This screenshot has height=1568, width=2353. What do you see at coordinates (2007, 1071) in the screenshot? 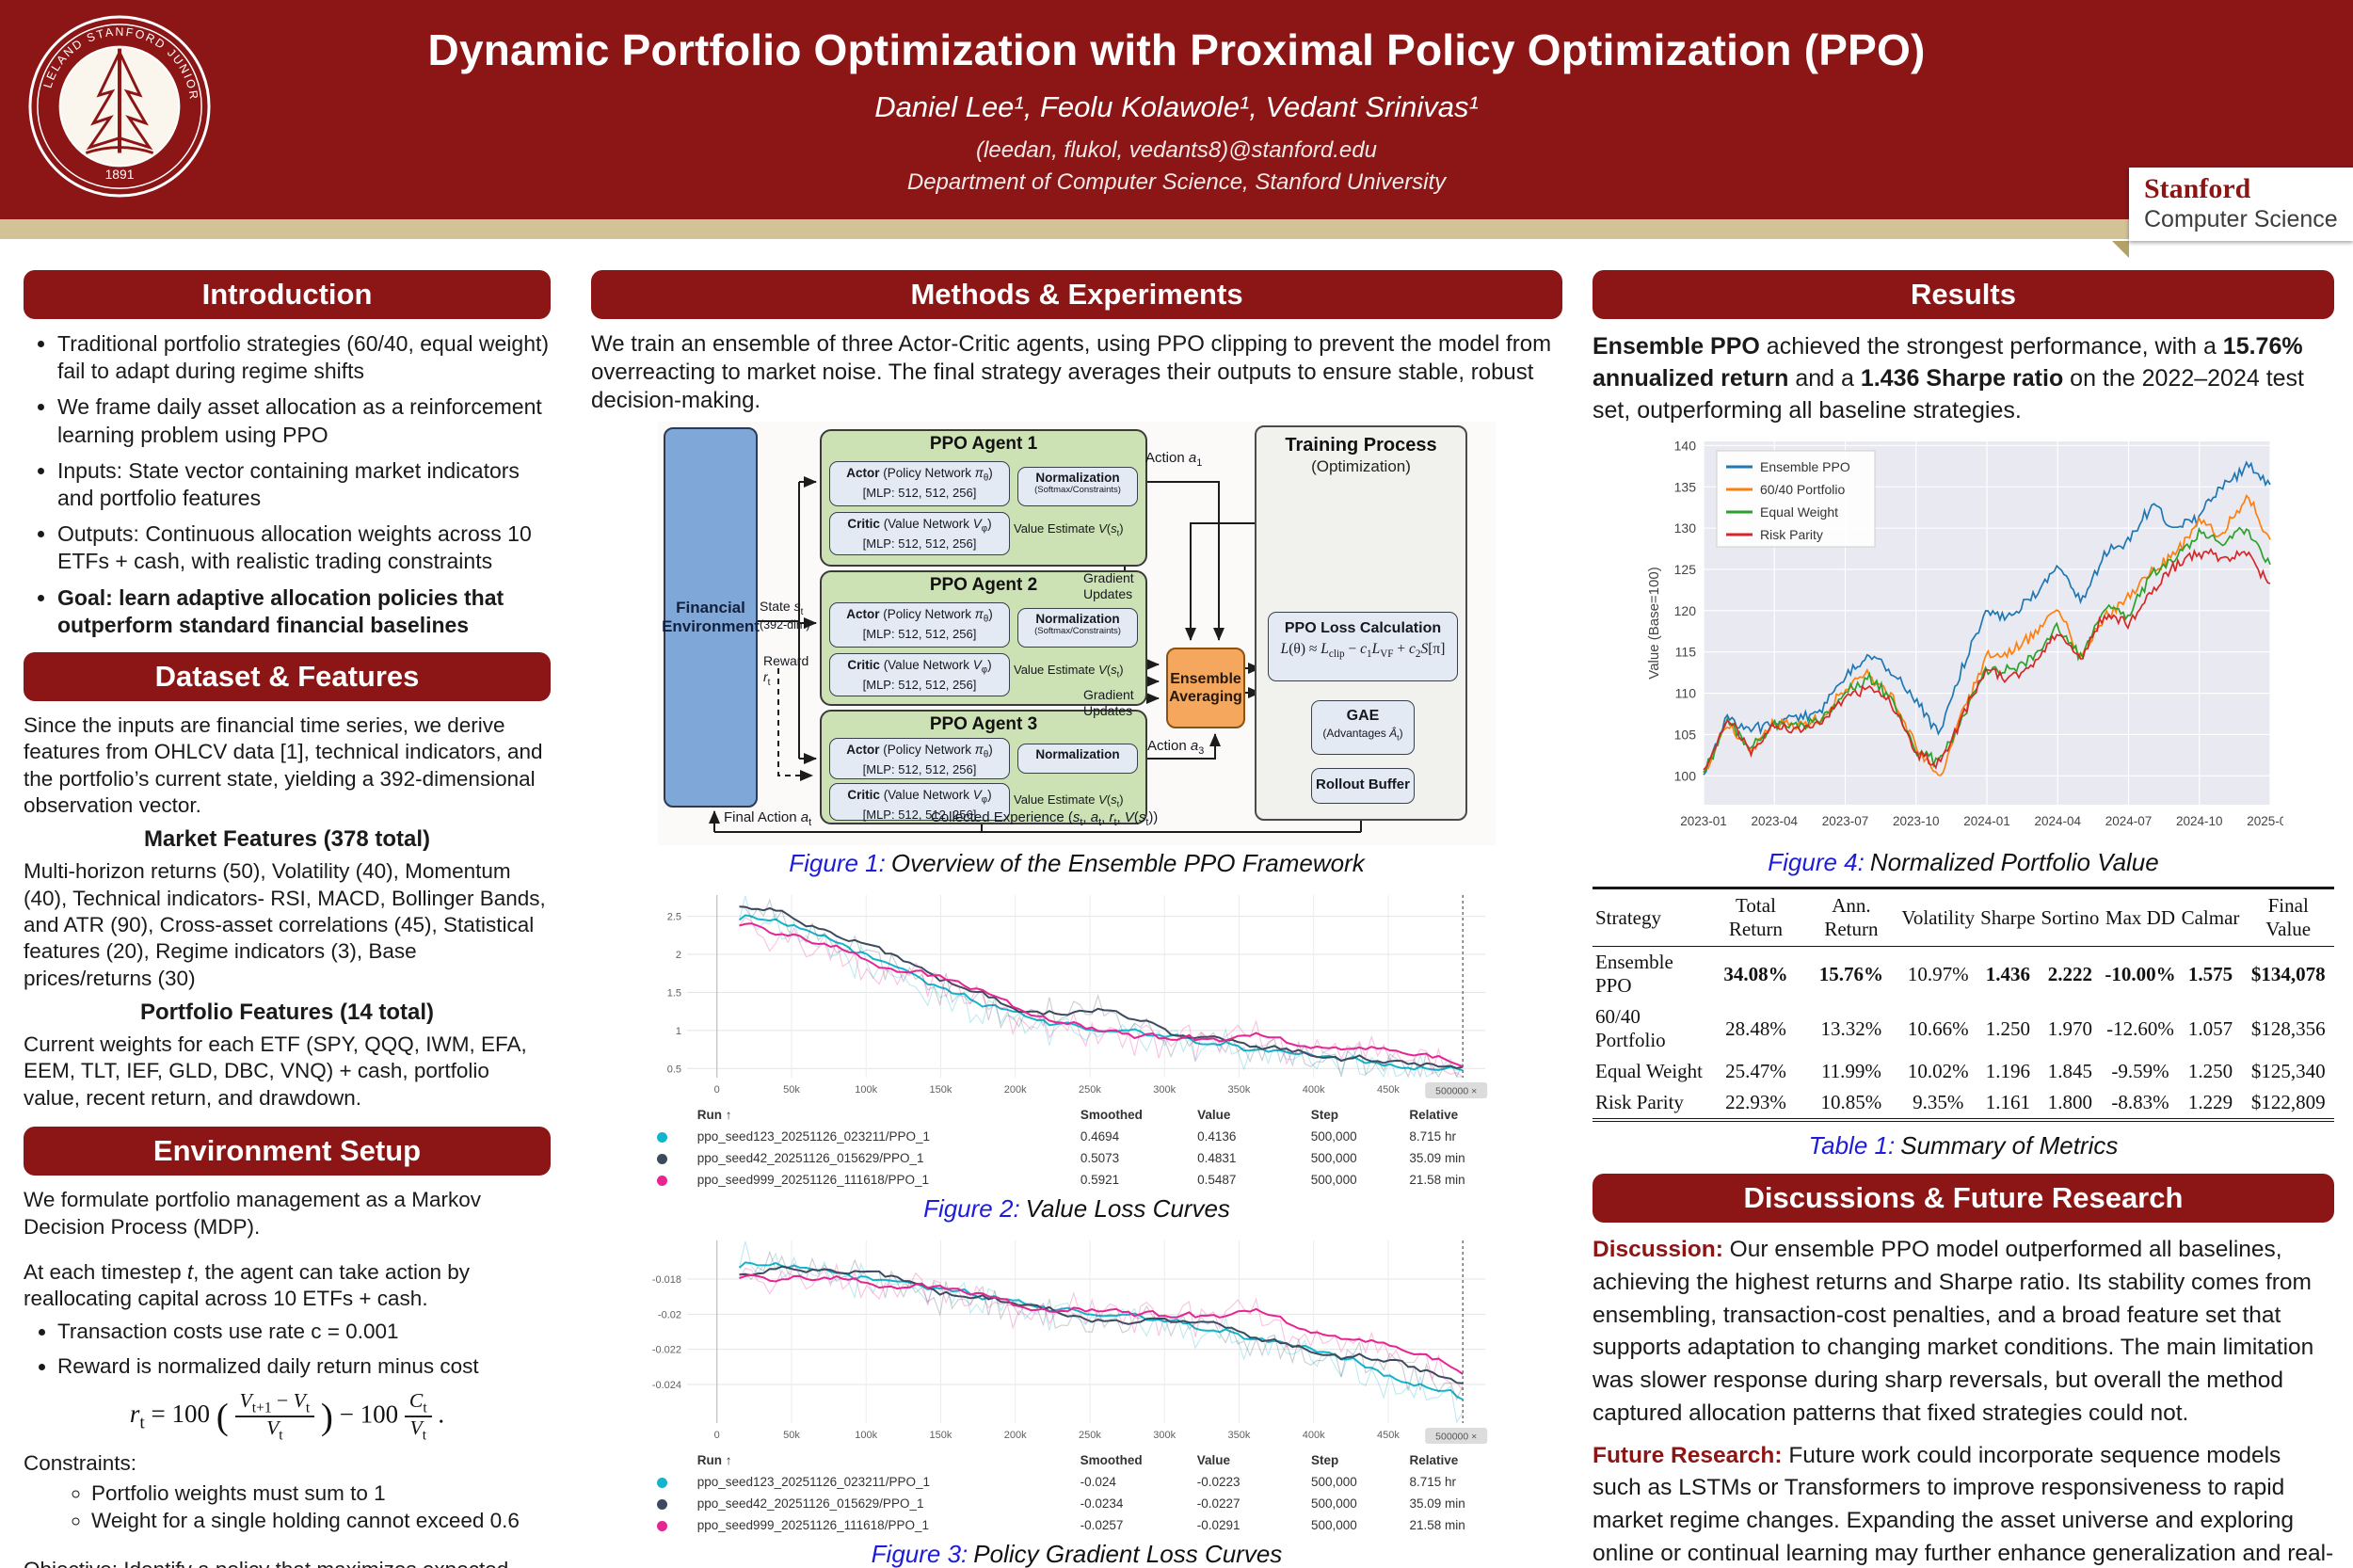
I see `table-cell: 1.196` at bounding box center [2007, 1071].